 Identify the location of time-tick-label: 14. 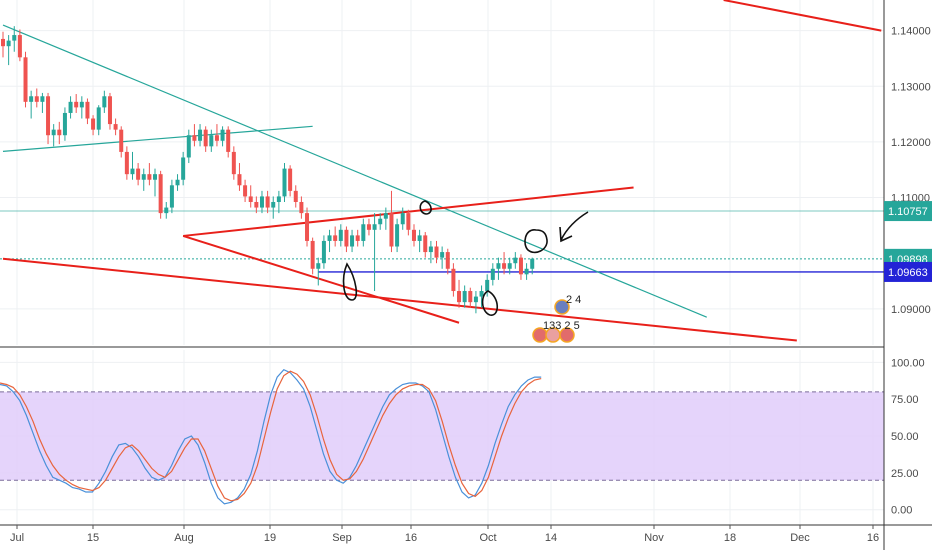
(551, 538).